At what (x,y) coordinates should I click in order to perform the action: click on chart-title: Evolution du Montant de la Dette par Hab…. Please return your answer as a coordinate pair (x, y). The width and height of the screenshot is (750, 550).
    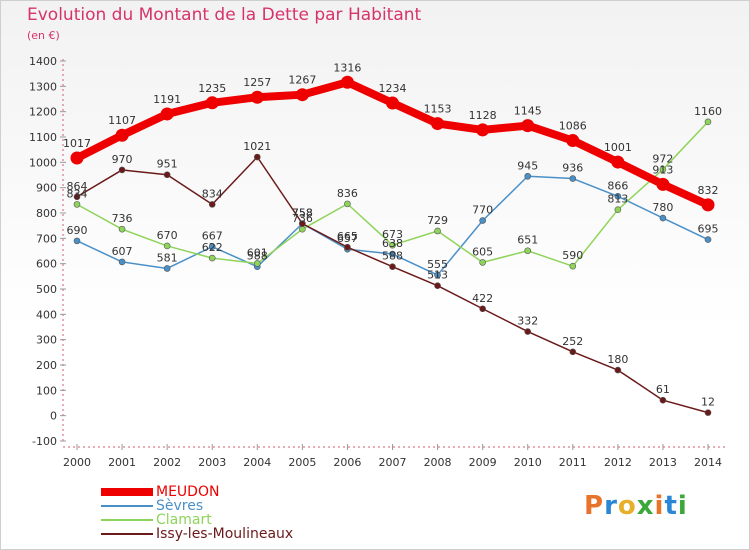
    Looking at the image, I should click on (224, 15).